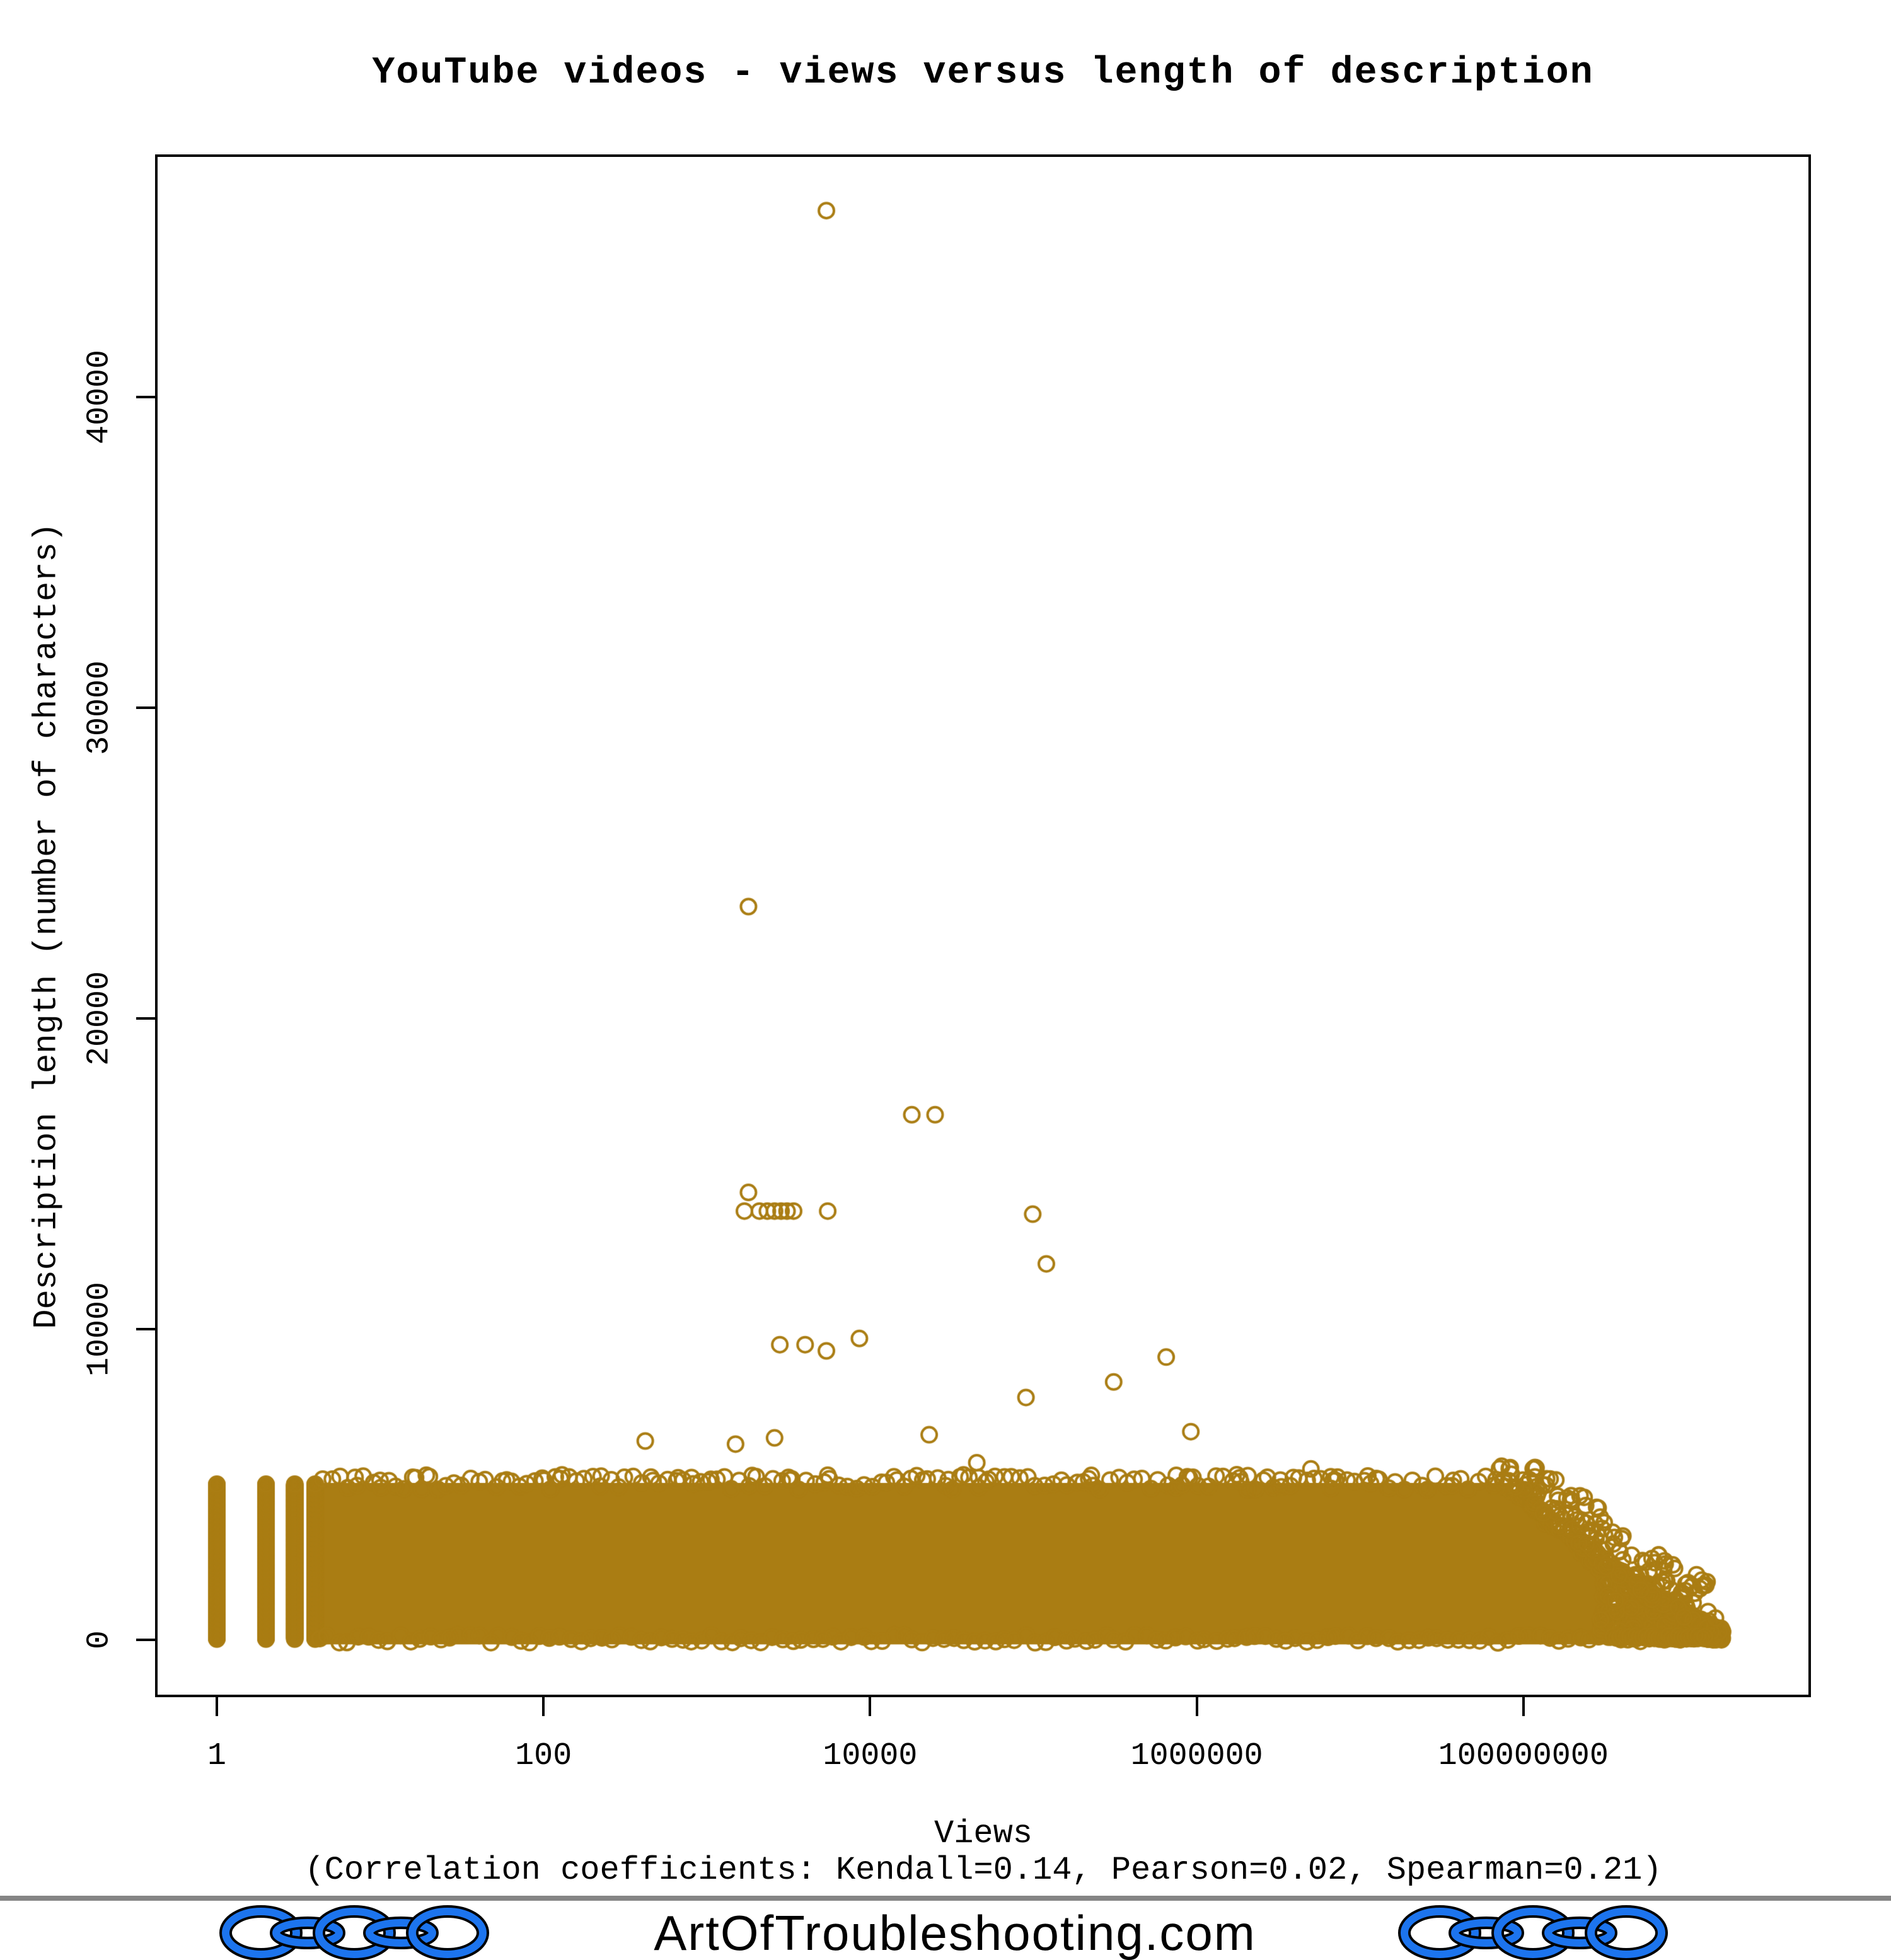 The image size is (1891, 1960). What do you see at coordinates (99, 397) in the screenshot?
I see `y-tick-label: 40000` at bounding box center [99, 397].